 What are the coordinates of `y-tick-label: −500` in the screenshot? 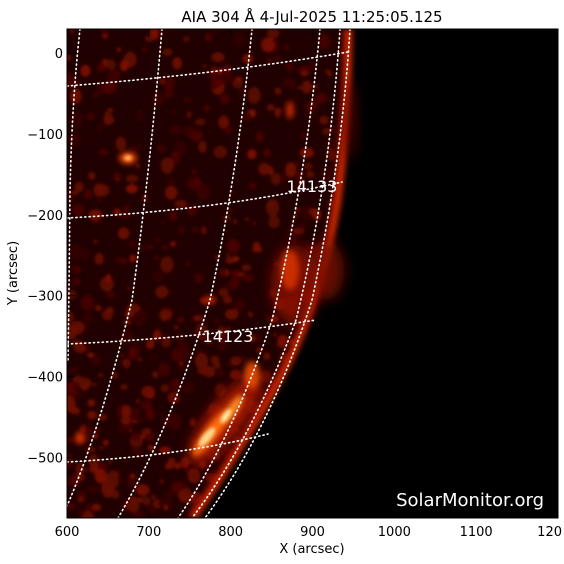 It's located at (45, 458).